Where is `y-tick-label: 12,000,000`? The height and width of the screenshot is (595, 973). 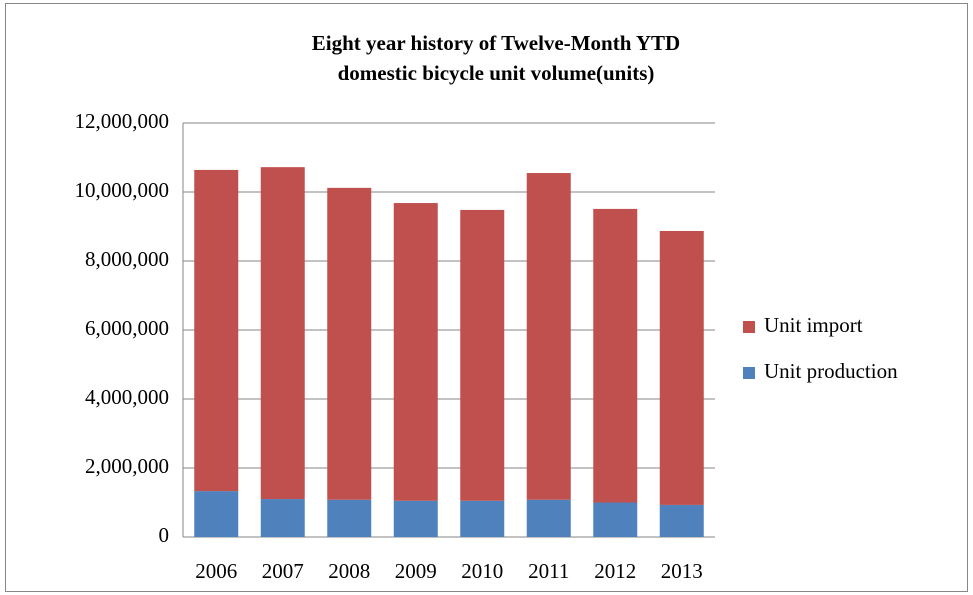
y-tick-label: 12,000,000 is located at coordinates (122, 121).